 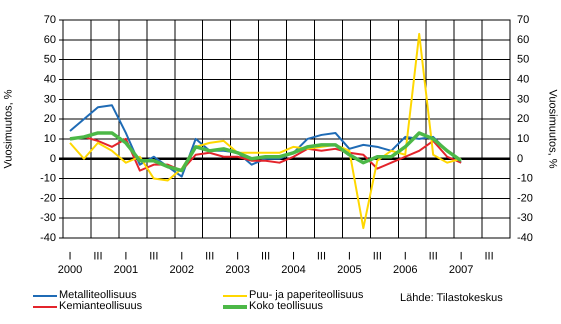 I want to click on y-tick-label: 10, so click(x=50, y=138).